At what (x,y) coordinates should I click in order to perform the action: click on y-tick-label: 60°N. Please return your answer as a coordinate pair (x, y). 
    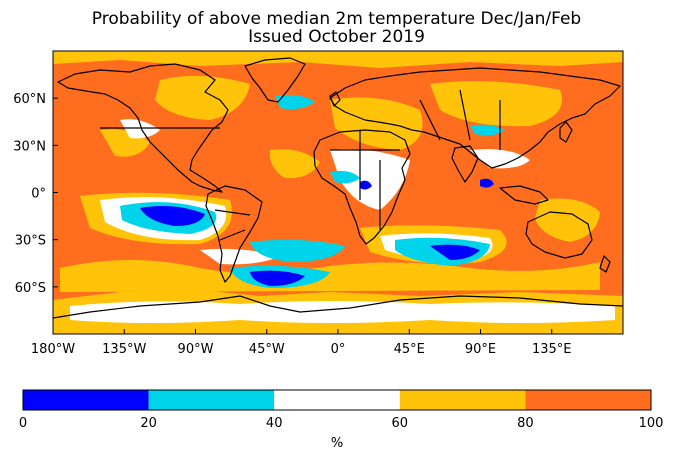
    Looking at the image, I should click on (29, 99).